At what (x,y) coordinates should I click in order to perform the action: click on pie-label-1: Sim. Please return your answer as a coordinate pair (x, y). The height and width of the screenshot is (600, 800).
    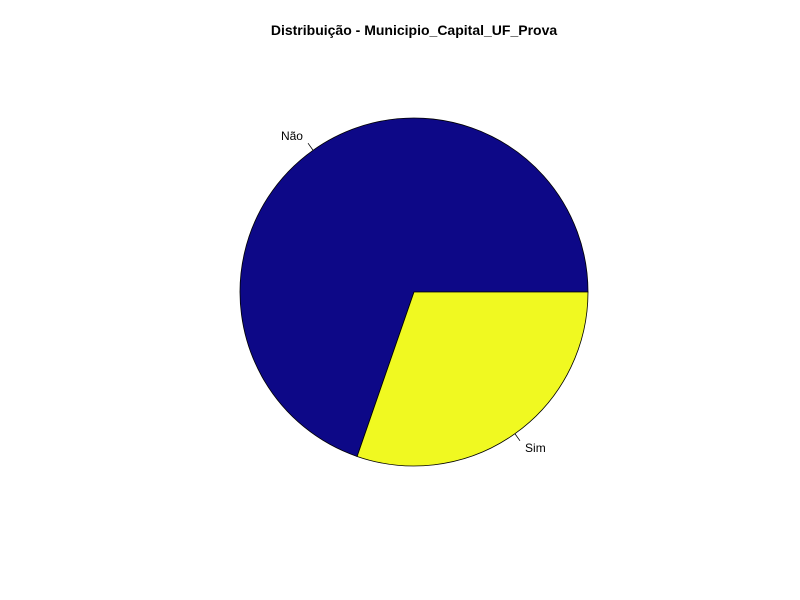
    Looking at the image, I should click on (535, 448).